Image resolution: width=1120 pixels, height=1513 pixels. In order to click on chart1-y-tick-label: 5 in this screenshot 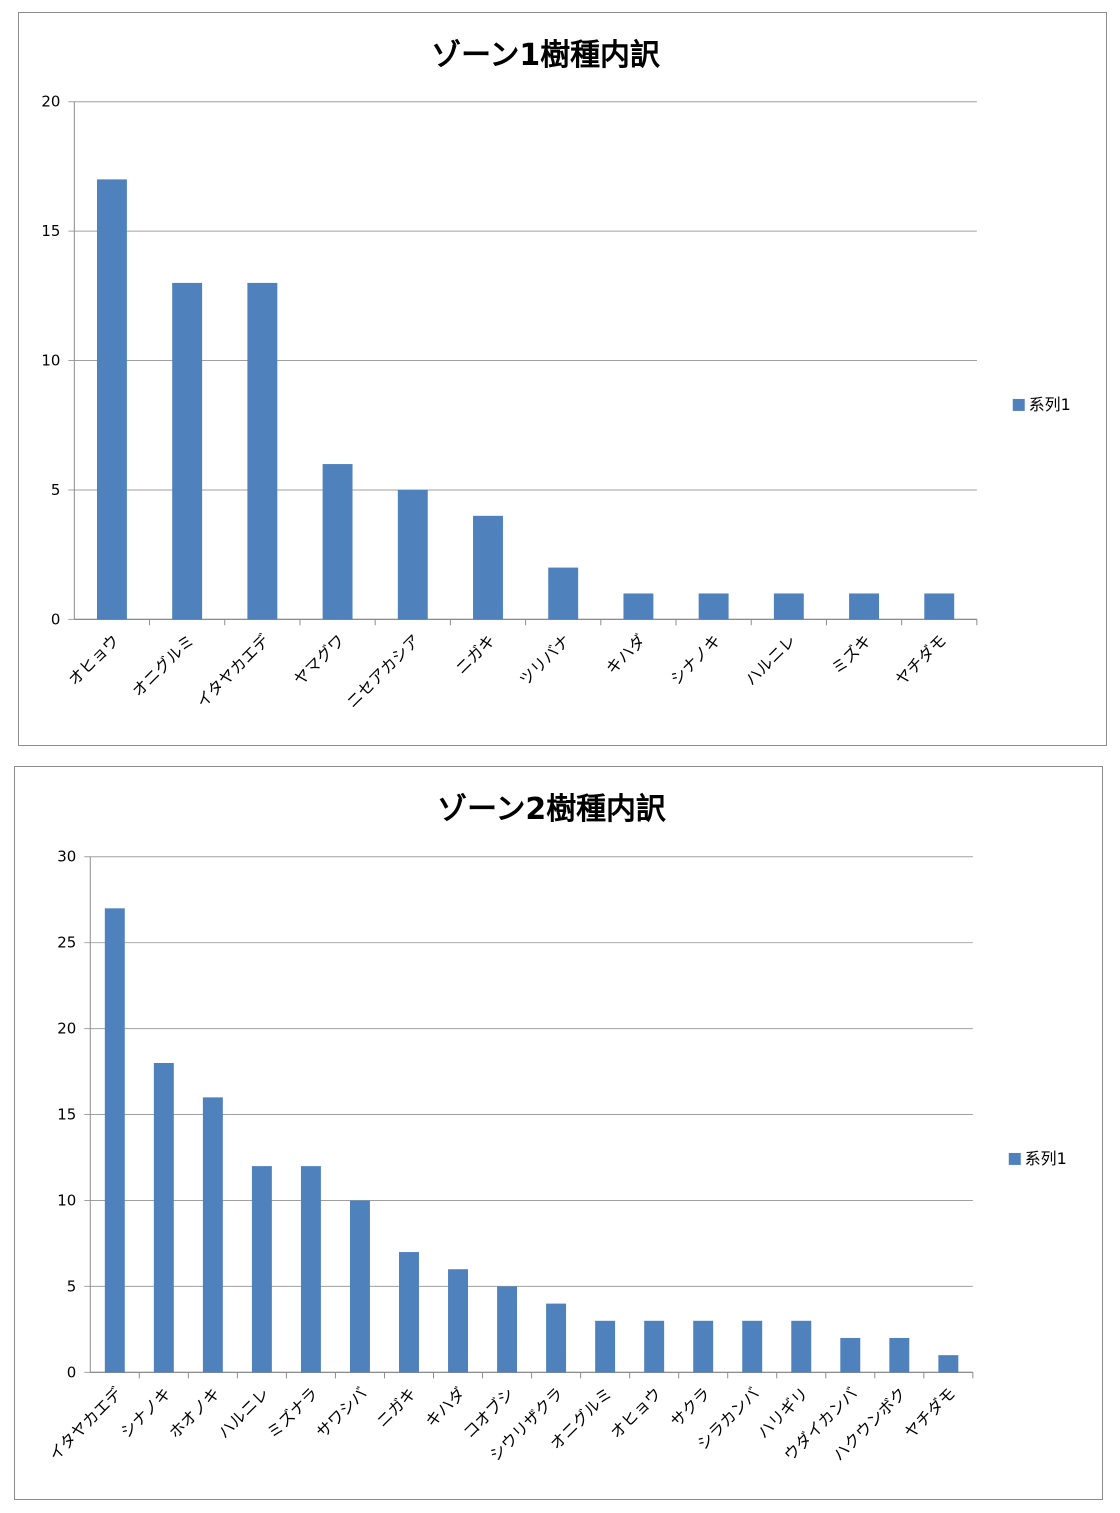, I will do `click(56, 490)`.